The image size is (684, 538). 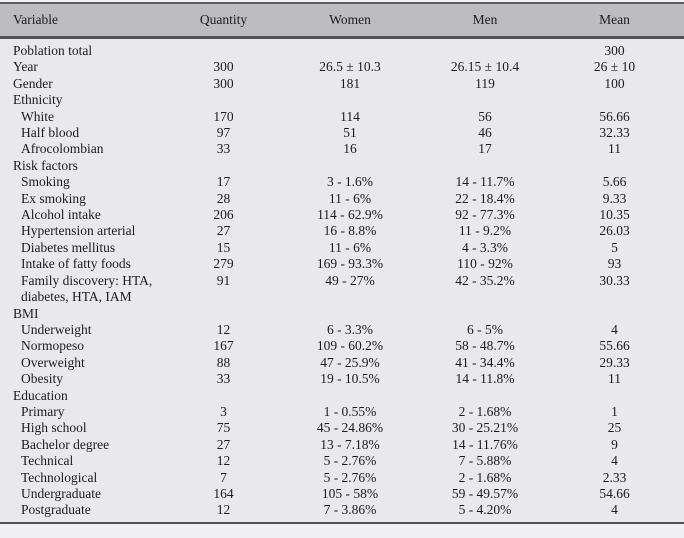 What do you see at coordinates (350, 21) in the screenshot?
I see `column-header-women: Women` at bounding box center [350, 21].